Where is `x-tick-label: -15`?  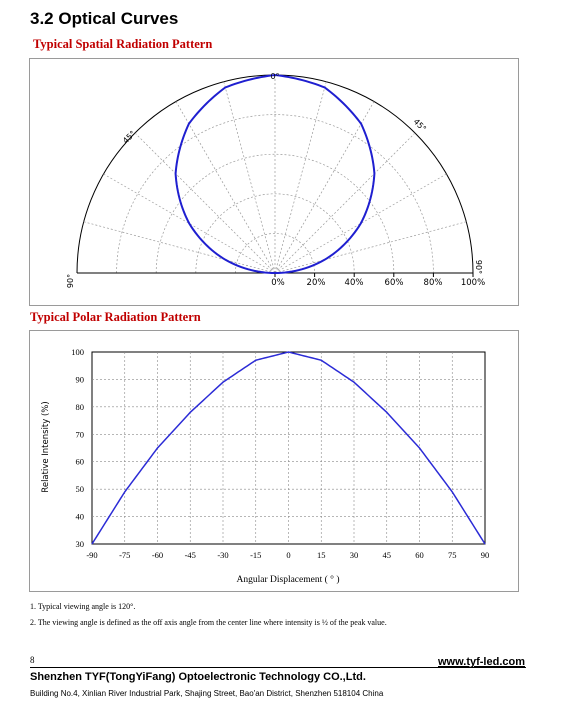 x-tick-label: -15 is located at coordinates (255, 555).